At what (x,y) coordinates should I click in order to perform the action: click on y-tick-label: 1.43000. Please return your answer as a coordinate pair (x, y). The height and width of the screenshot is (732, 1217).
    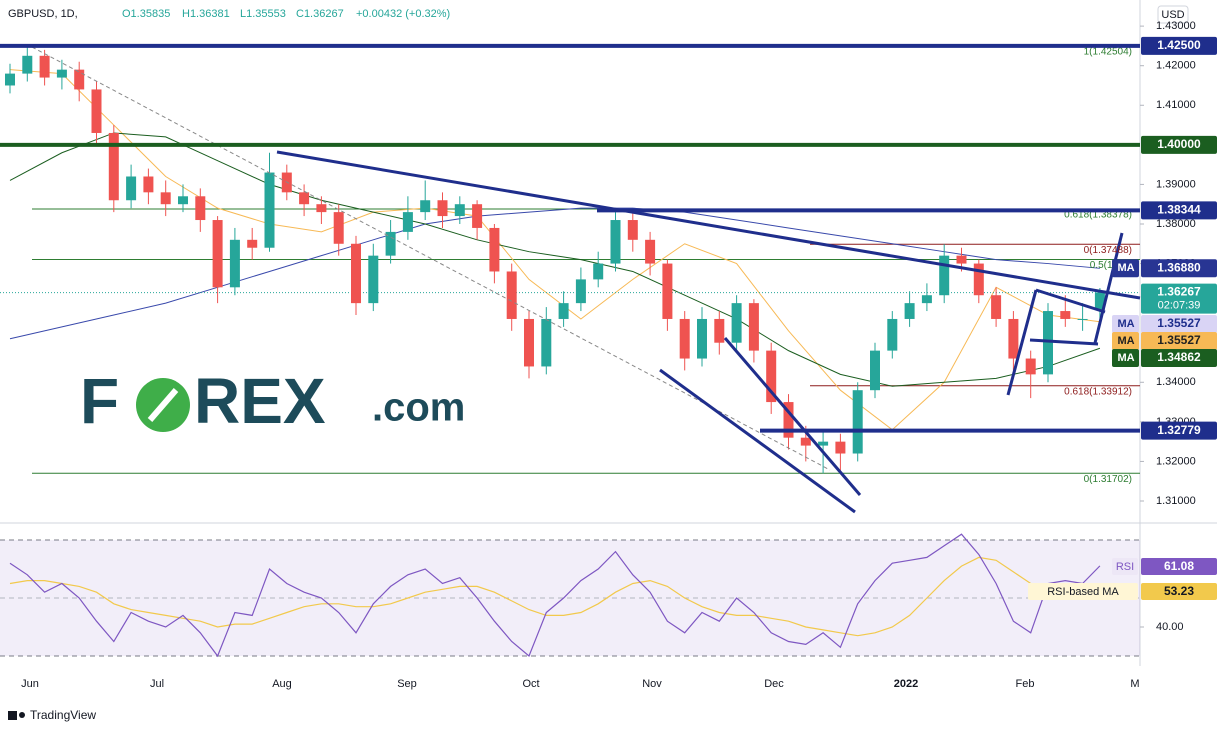
    Looking at the image, I should click on (1176, 26).